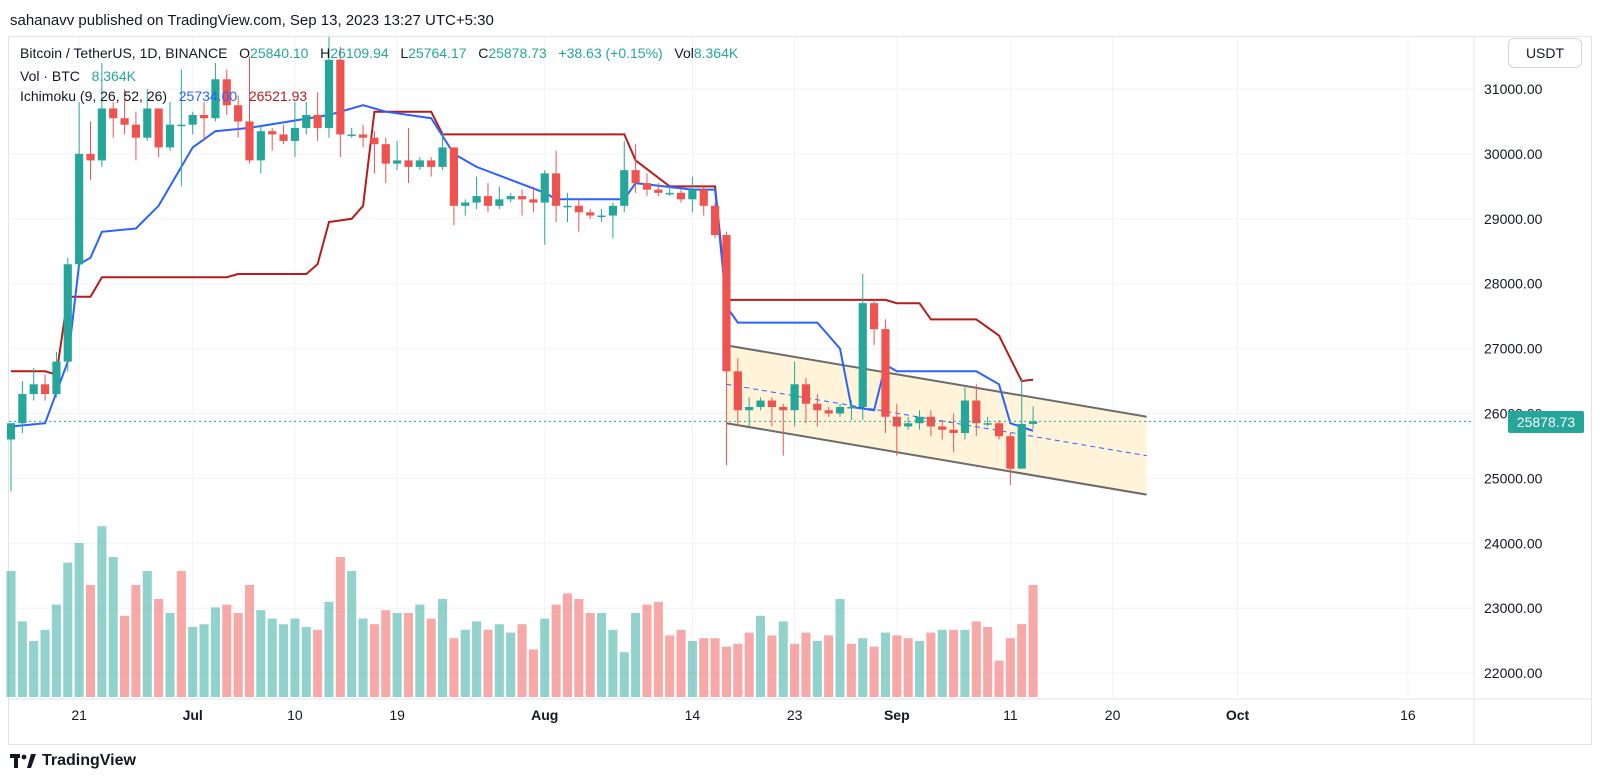  What do you see at coordinates (897, 715) in the screenshot?
I see `x-tick-label: Sep` at bounding box center [897, 715].